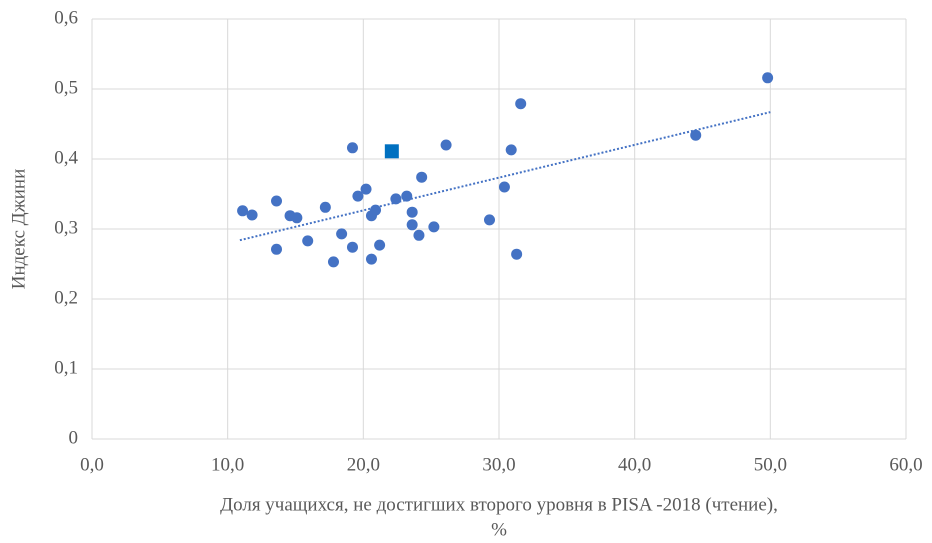 The image size is (932, 543). What do you see at coordinates (66, 227) in the screenshot?
I see `y-tick-label: 0,3` at bounding box center [66, 227].